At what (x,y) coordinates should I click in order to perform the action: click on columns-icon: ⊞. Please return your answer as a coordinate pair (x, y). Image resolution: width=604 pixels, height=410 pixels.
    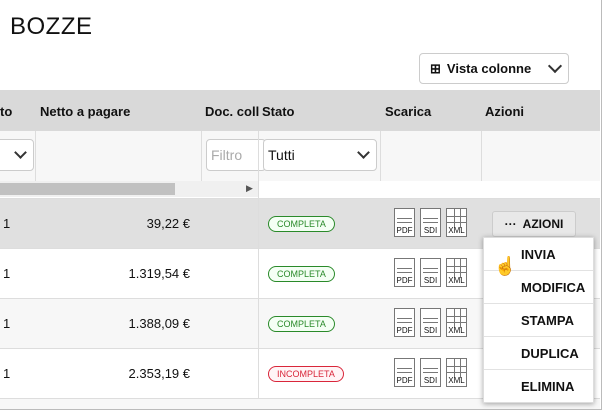
    Looking at the image, I should click on (435, 68).